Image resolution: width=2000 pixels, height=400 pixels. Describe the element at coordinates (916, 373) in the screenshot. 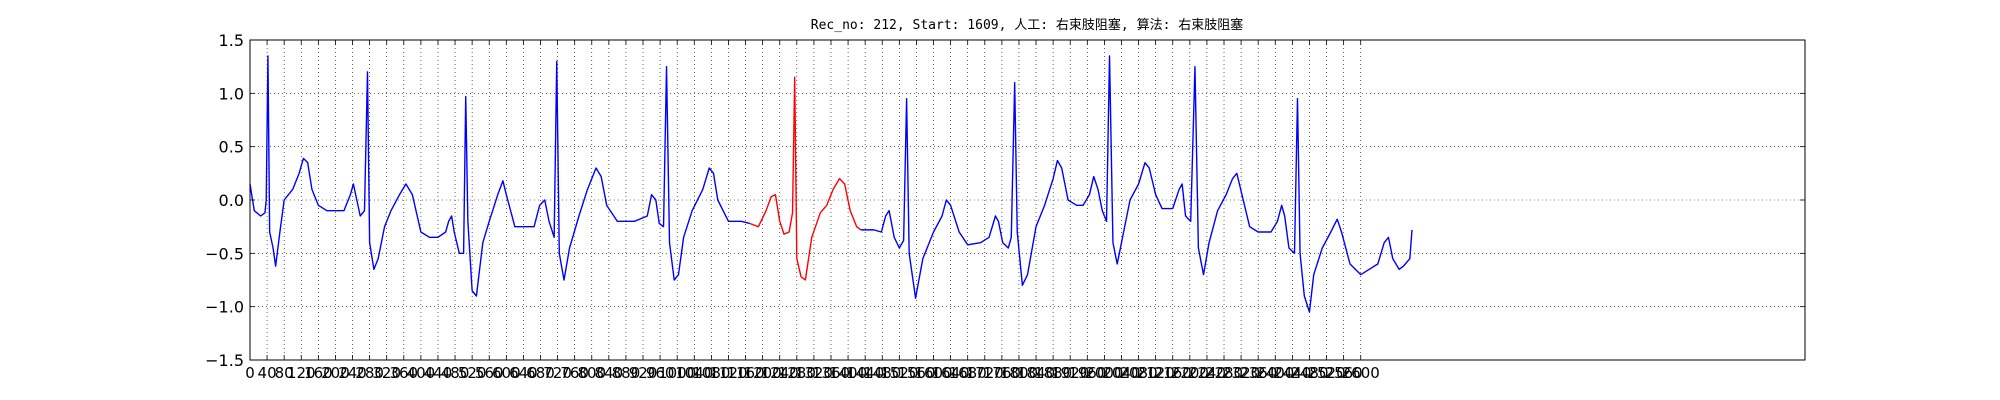

I see `x-tick-label: 1560` at that location.